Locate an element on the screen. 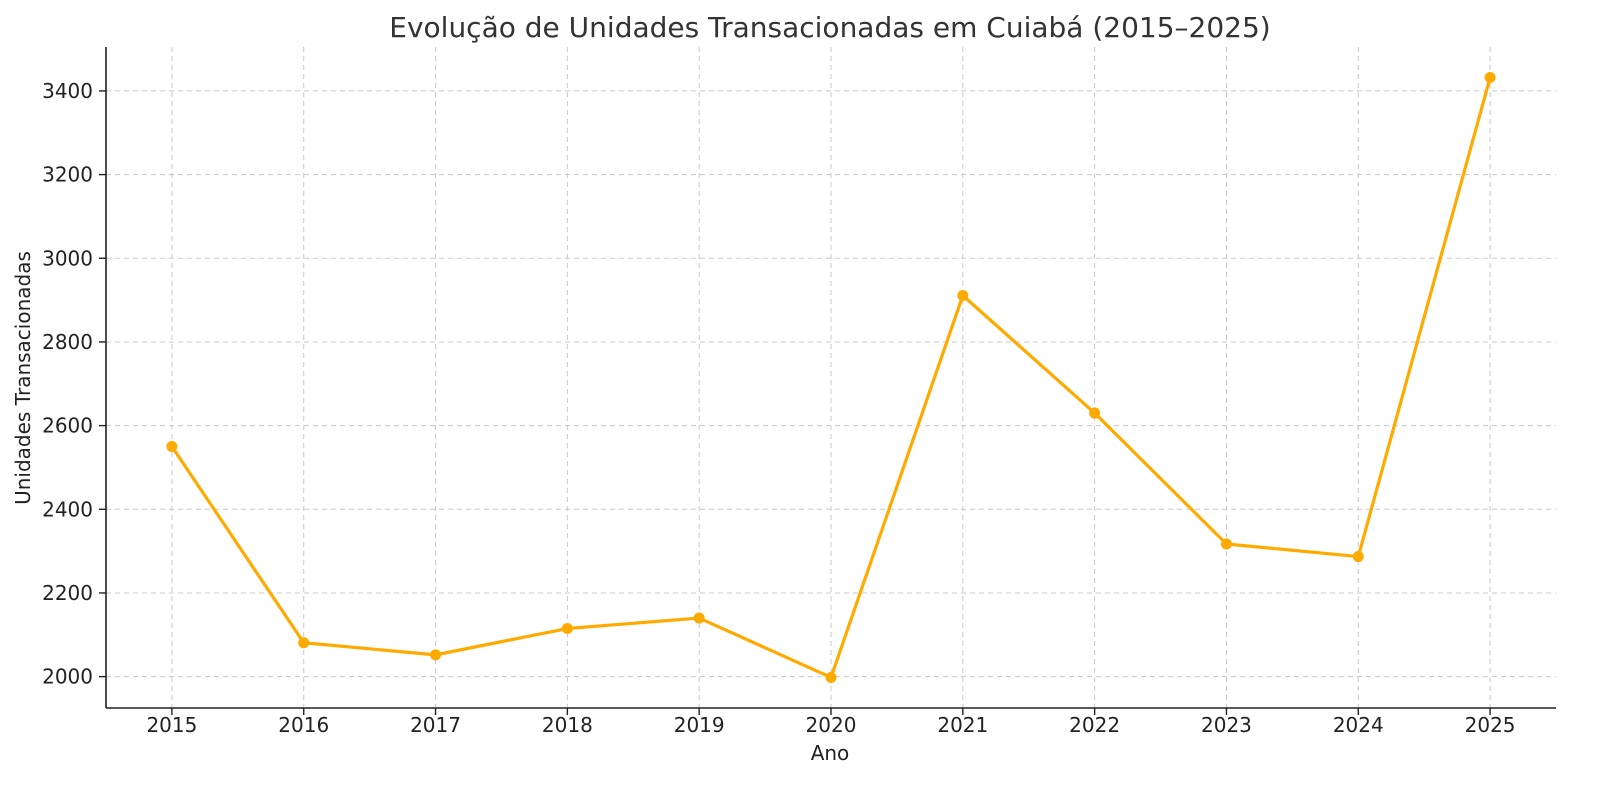 This screenshot has width=1600, height=794. y-axis-label: Unidades Transacionadas is located at coordinates (23, 378).